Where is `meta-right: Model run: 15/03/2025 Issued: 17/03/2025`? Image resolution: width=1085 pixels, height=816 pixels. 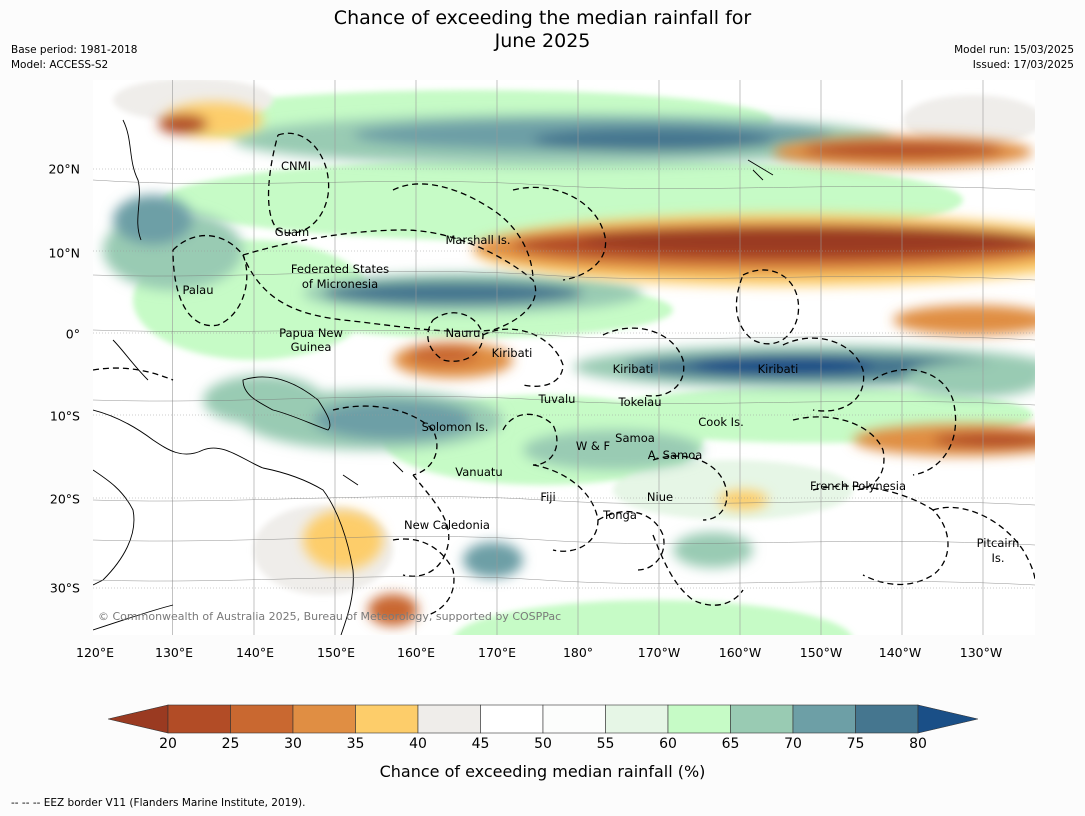
meta-right: Model run: 15/03/2025 Issued: 17/03/2025 is located at coordinates (1014, 58).